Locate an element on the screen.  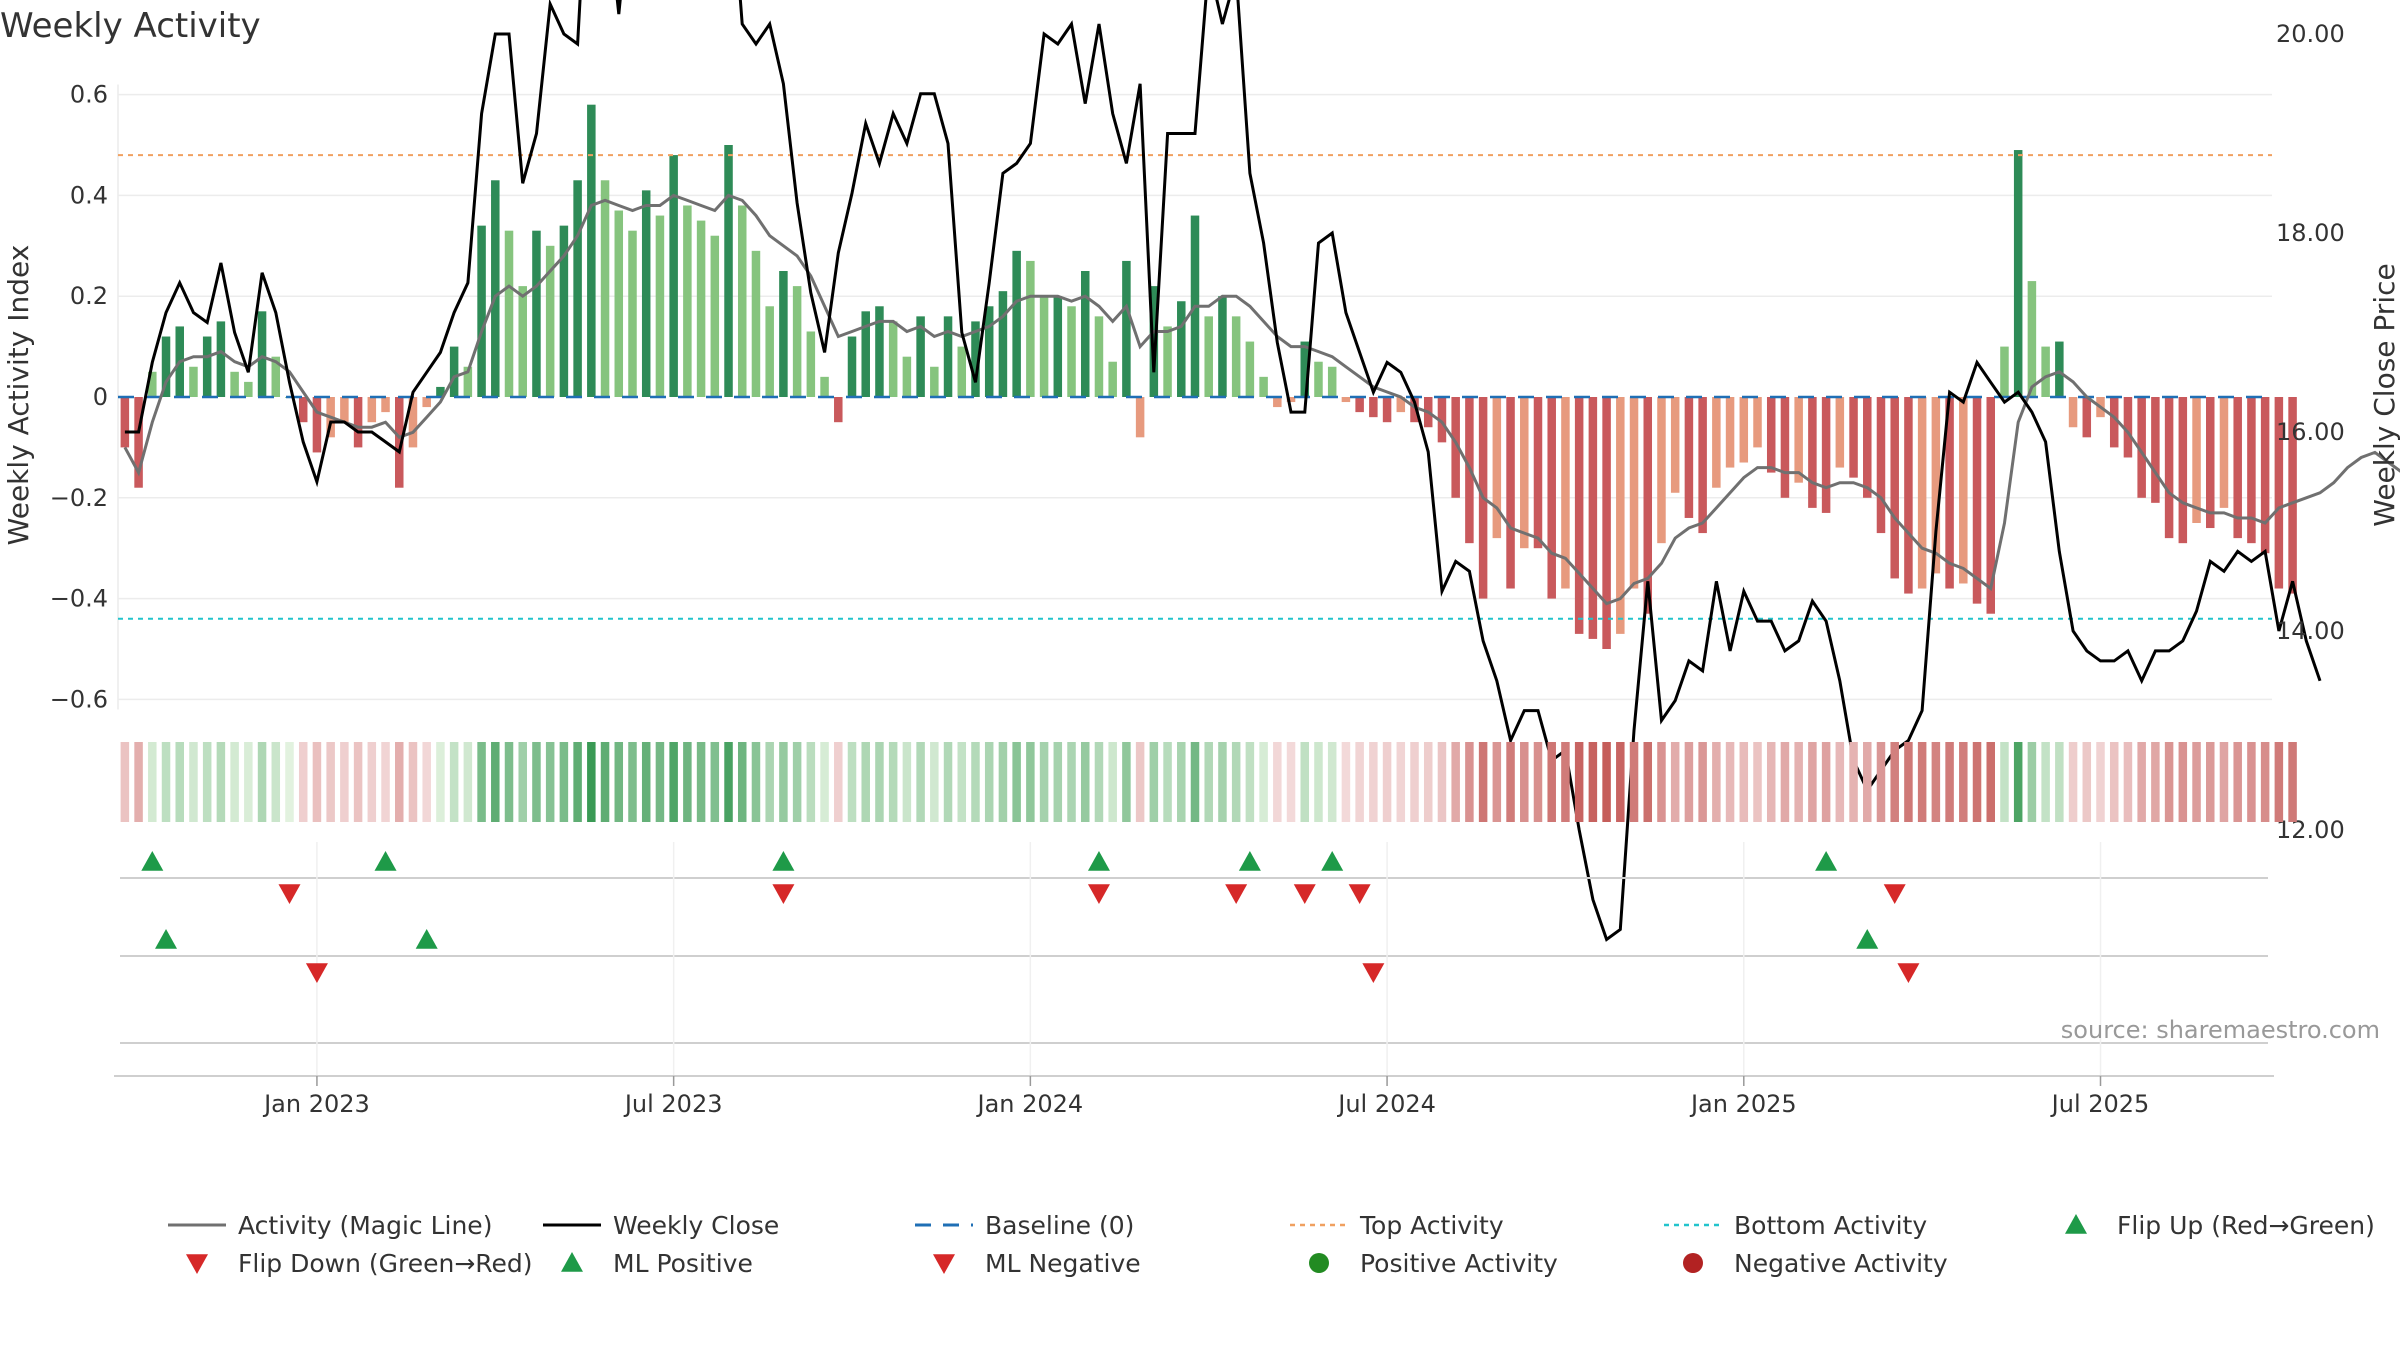
x-tick-label: Jul 2023 is located at coordinates (673, 1104).